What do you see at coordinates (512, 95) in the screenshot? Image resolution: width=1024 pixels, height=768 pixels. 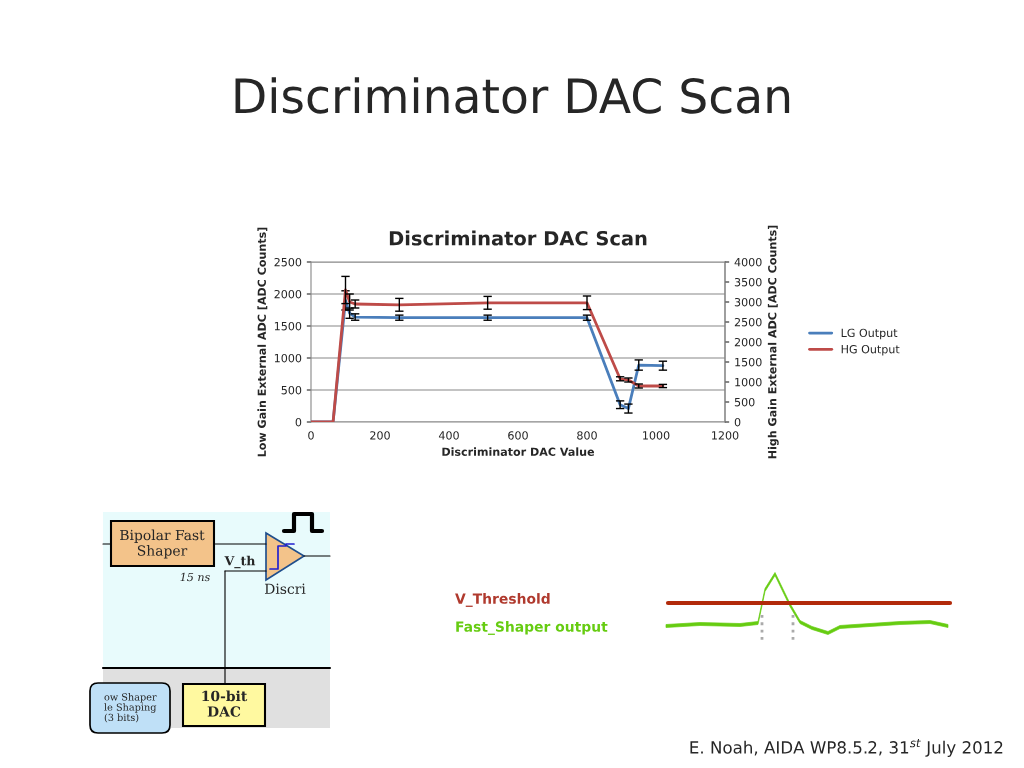 I see `chart-title: Discriminator DAC Scan` at bounding box center [512, 95].